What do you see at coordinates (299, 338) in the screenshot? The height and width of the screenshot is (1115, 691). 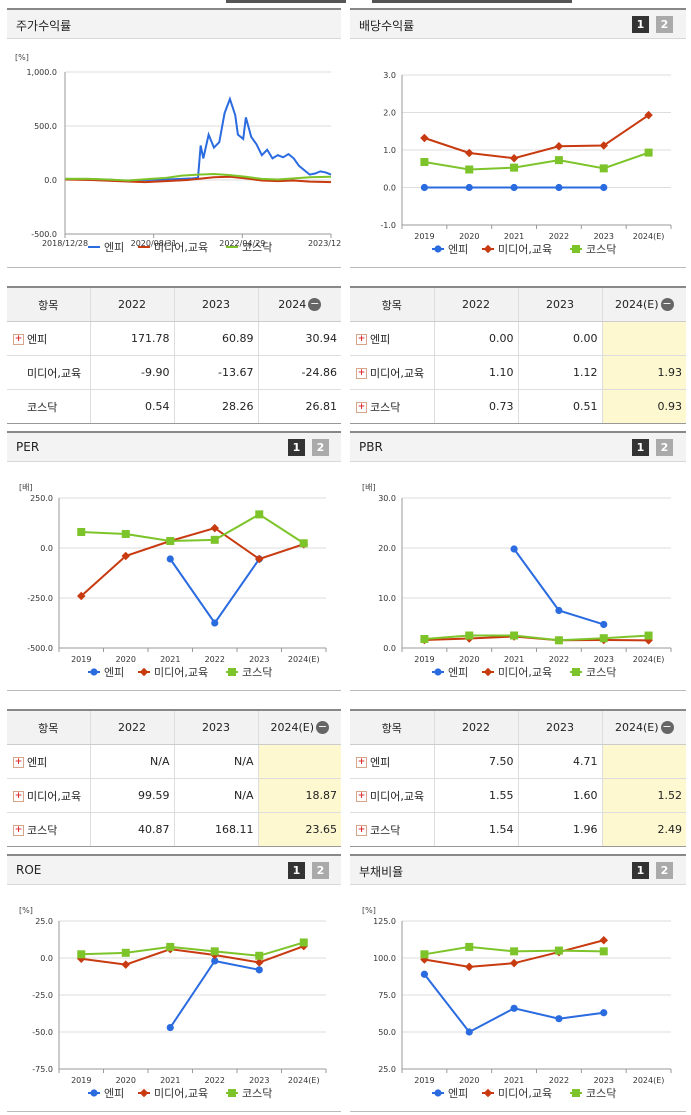 I see `table-cell: 30.94` at bounding box center [299, 338].